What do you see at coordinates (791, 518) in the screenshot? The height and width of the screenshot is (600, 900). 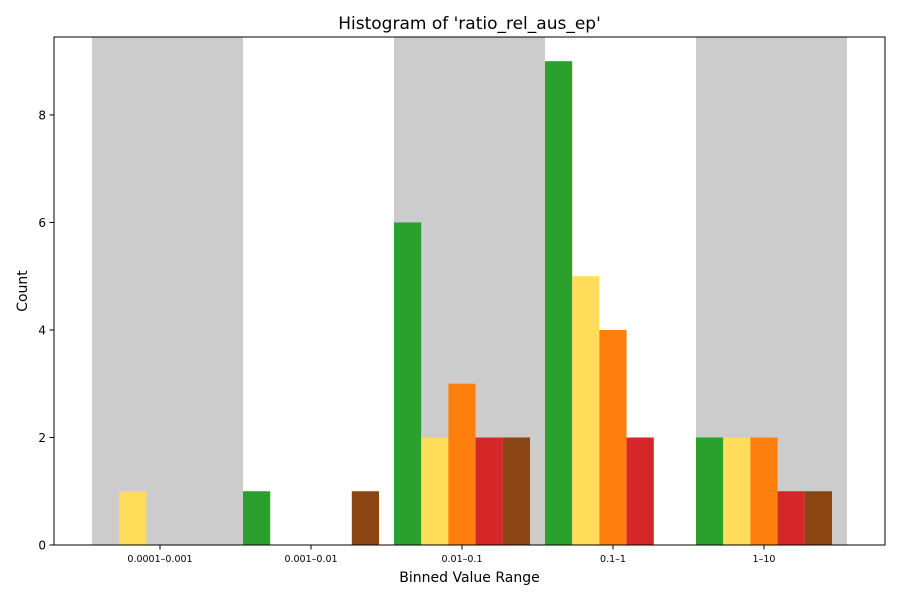 I see `bar-series3-cat4` at bounding box center [791, 518].